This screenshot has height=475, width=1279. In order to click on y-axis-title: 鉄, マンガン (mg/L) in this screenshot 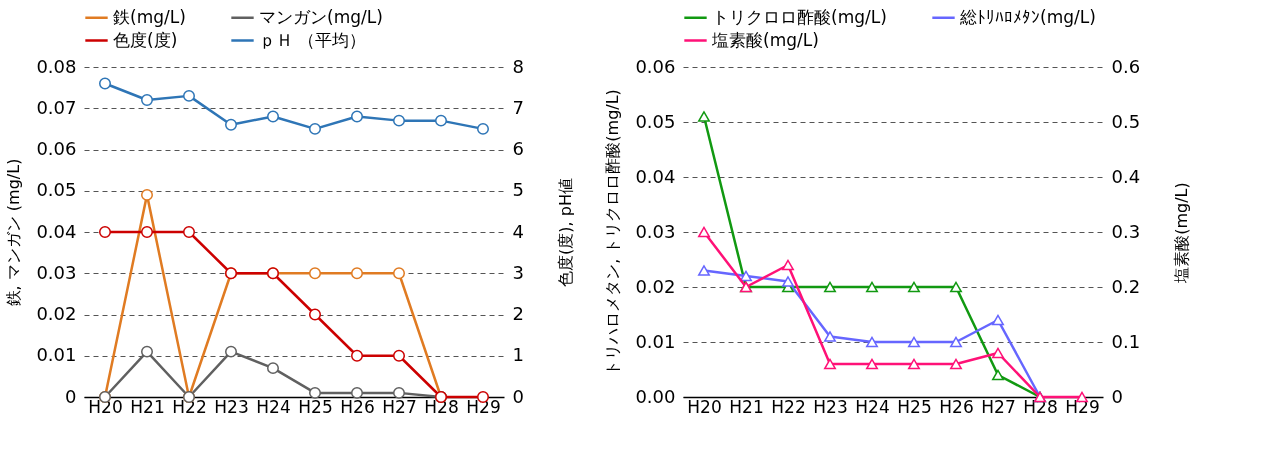, I will do `click(14, 232)`.